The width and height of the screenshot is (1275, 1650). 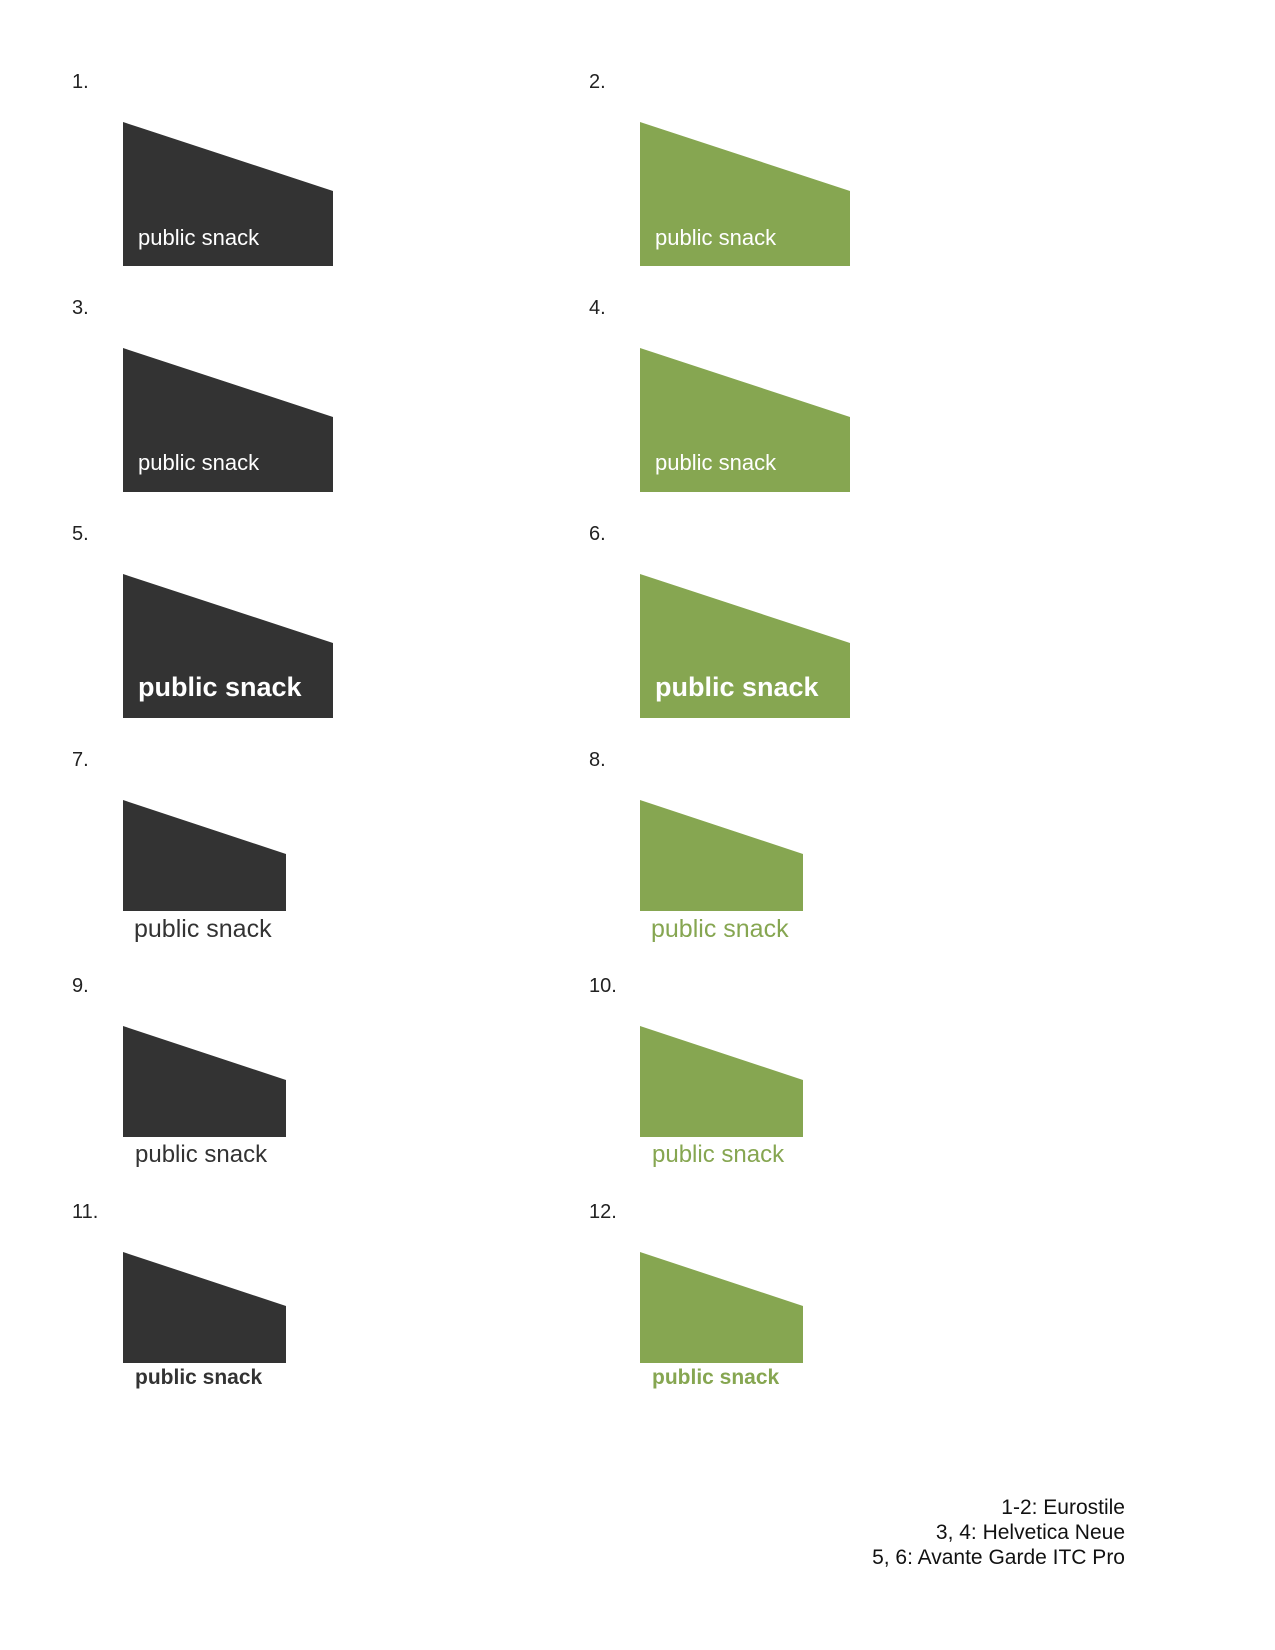 I want to click on variant-number: 4., so click(x=597, y=308).